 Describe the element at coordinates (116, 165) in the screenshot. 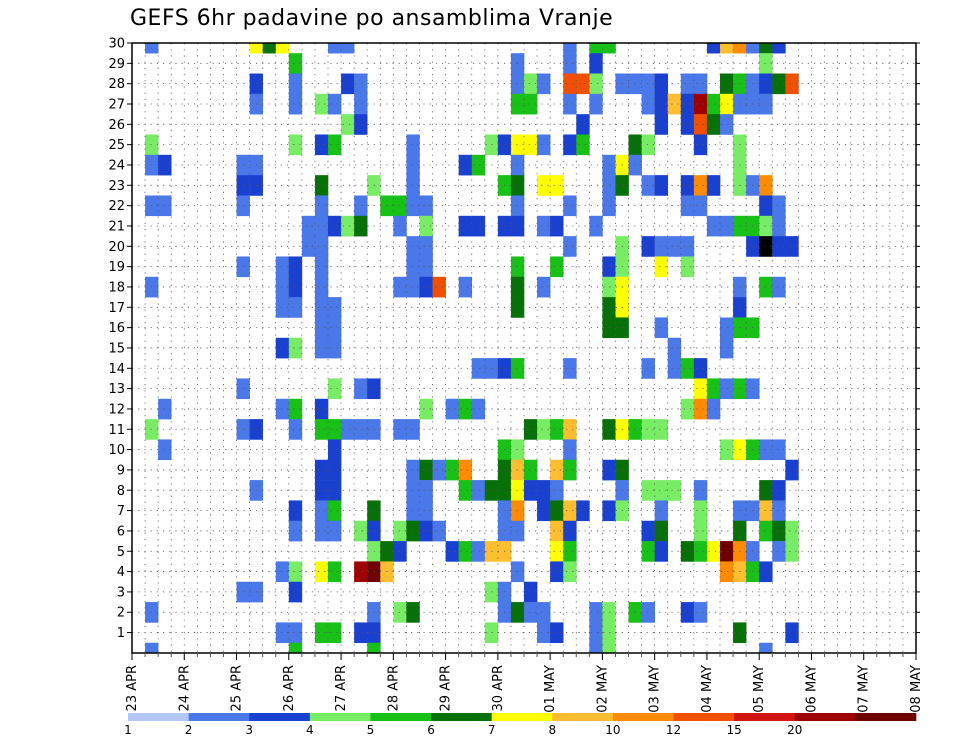

I see `y-tick-label: 24` at that location.